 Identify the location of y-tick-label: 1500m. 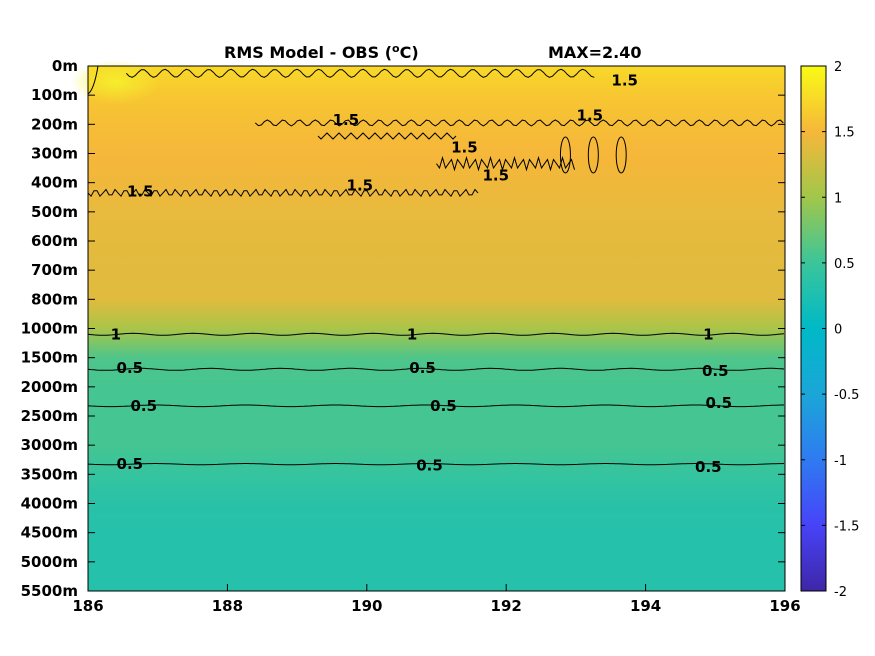
(49, 358).